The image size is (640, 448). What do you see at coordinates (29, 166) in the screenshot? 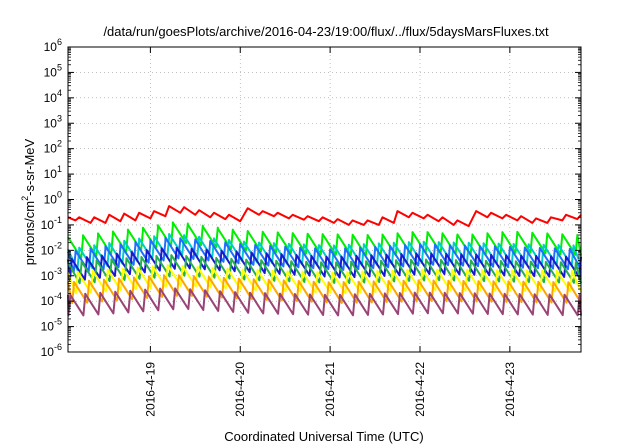
I see `y-axis-label-suffix: -s-sr-MeV` at bounding box center [29, 166].